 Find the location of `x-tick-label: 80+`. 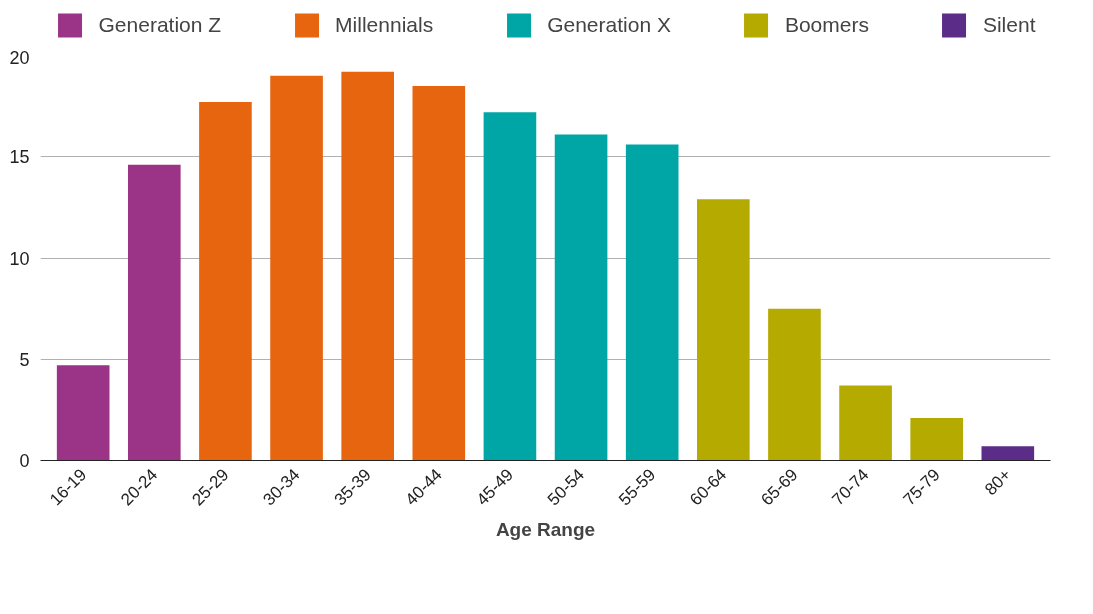

x-tick-label: 80+ is located at coordinates (998, 482).